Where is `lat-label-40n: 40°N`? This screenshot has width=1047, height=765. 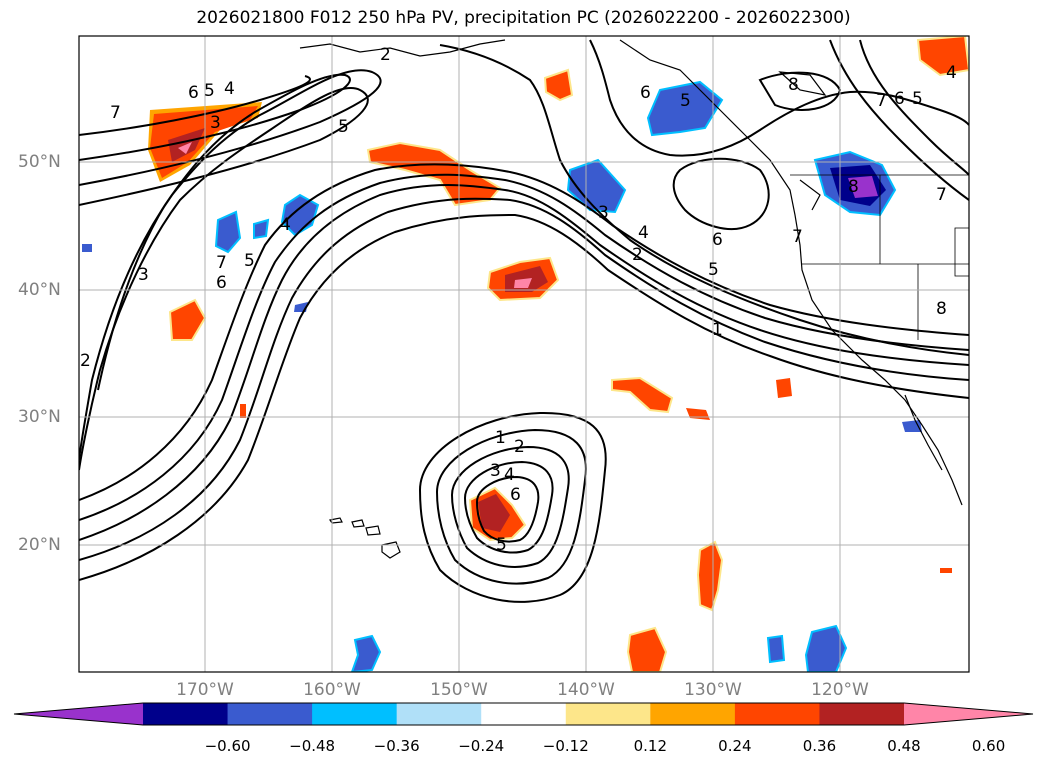 lat-label-40n: 40°N is located at coordinates (39, 290).